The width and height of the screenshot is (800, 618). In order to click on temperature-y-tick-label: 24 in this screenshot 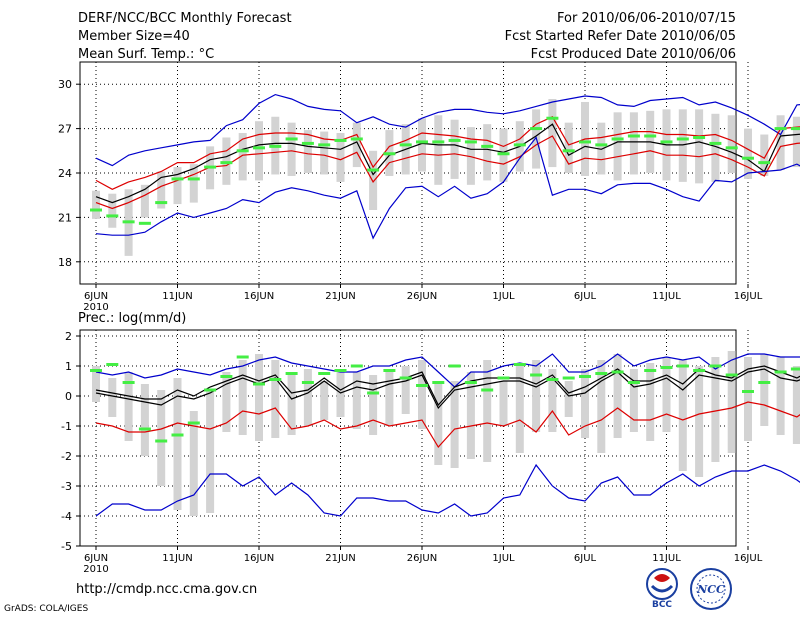, I will do `click(65, 173)`.